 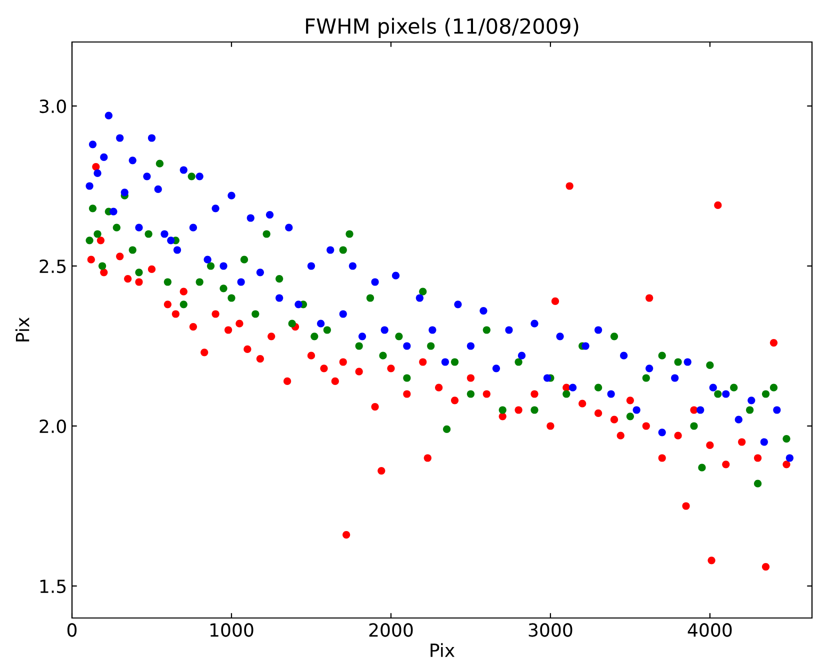 What do you see at coordinates (53, 426) in the screenshot?
I see `y-tick-label: 2.0` at bounding box center [53, 426].